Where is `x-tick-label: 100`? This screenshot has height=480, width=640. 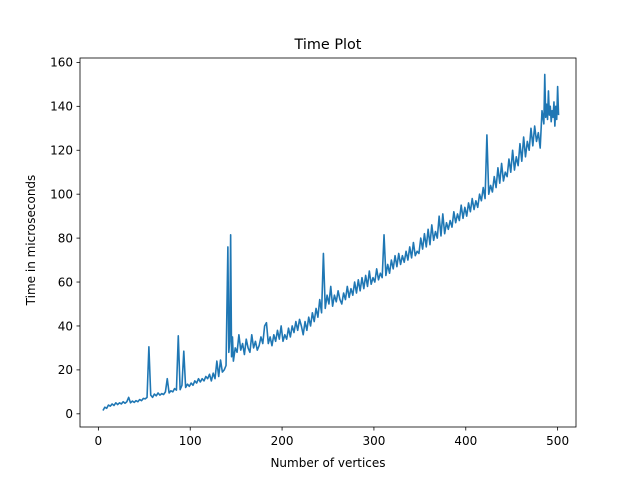
x-tick-label: 100 is located at coordinates (190, 441).